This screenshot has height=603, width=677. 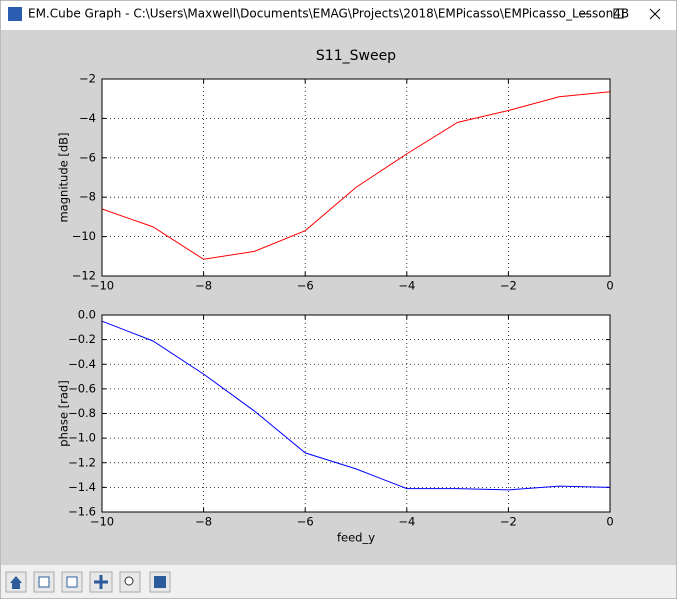 I want to click on save-icon, so click(x=160, y=582).